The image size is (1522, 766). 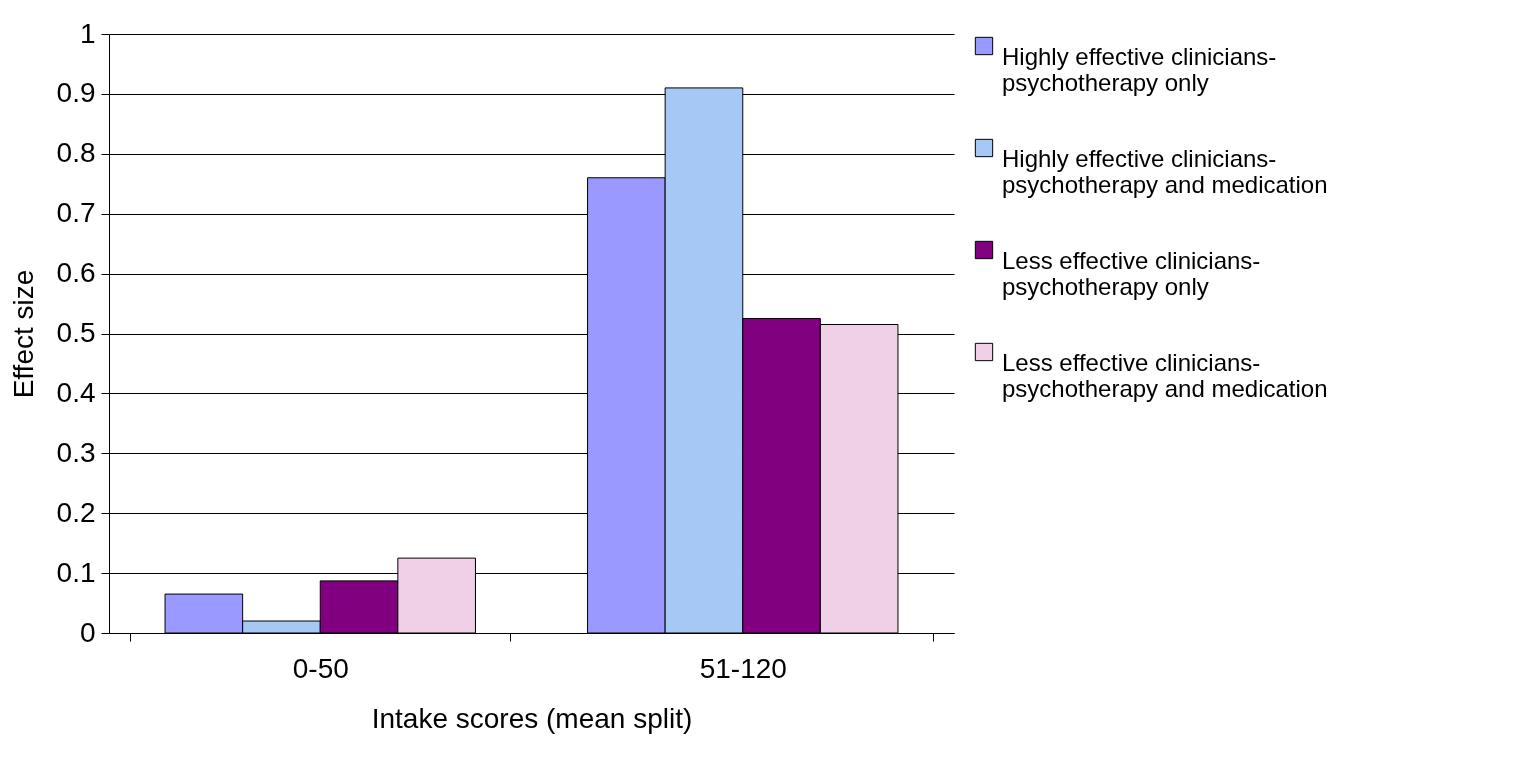 I want to click on y-tick-label: 0.8, so click(x=76, y=153).